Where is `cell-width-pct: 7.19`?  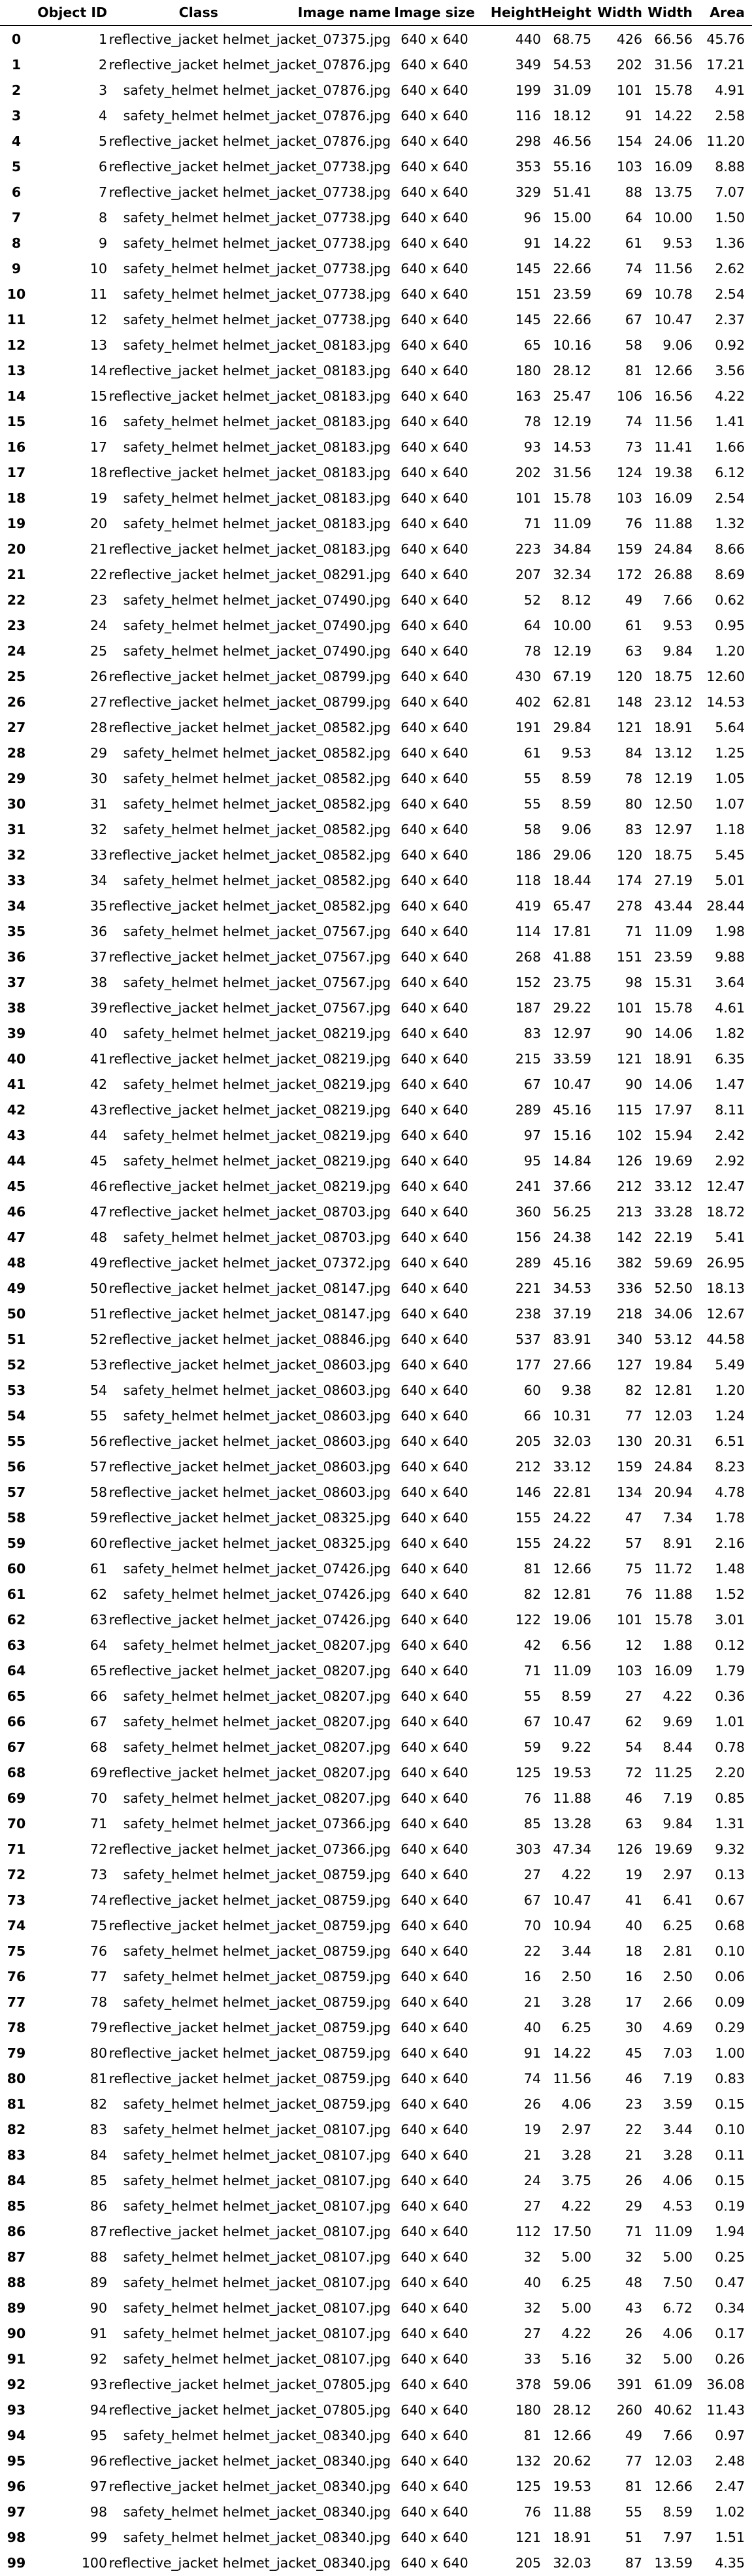
cell-width-pct: 7.19 is located at coordinates (677, 1798).